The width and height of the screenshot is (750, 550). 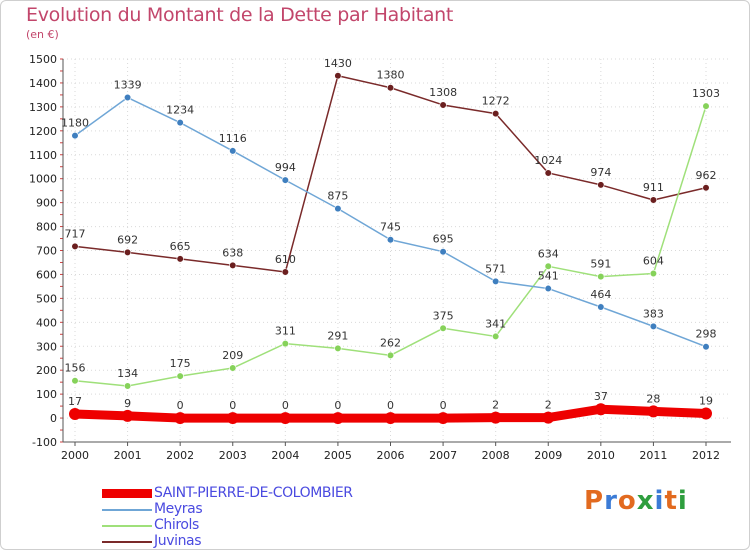 What do you see at coordinates (338, 455) in the screenshot?
I see `x-tick-label: 2005` at bounding box center [338, 455].